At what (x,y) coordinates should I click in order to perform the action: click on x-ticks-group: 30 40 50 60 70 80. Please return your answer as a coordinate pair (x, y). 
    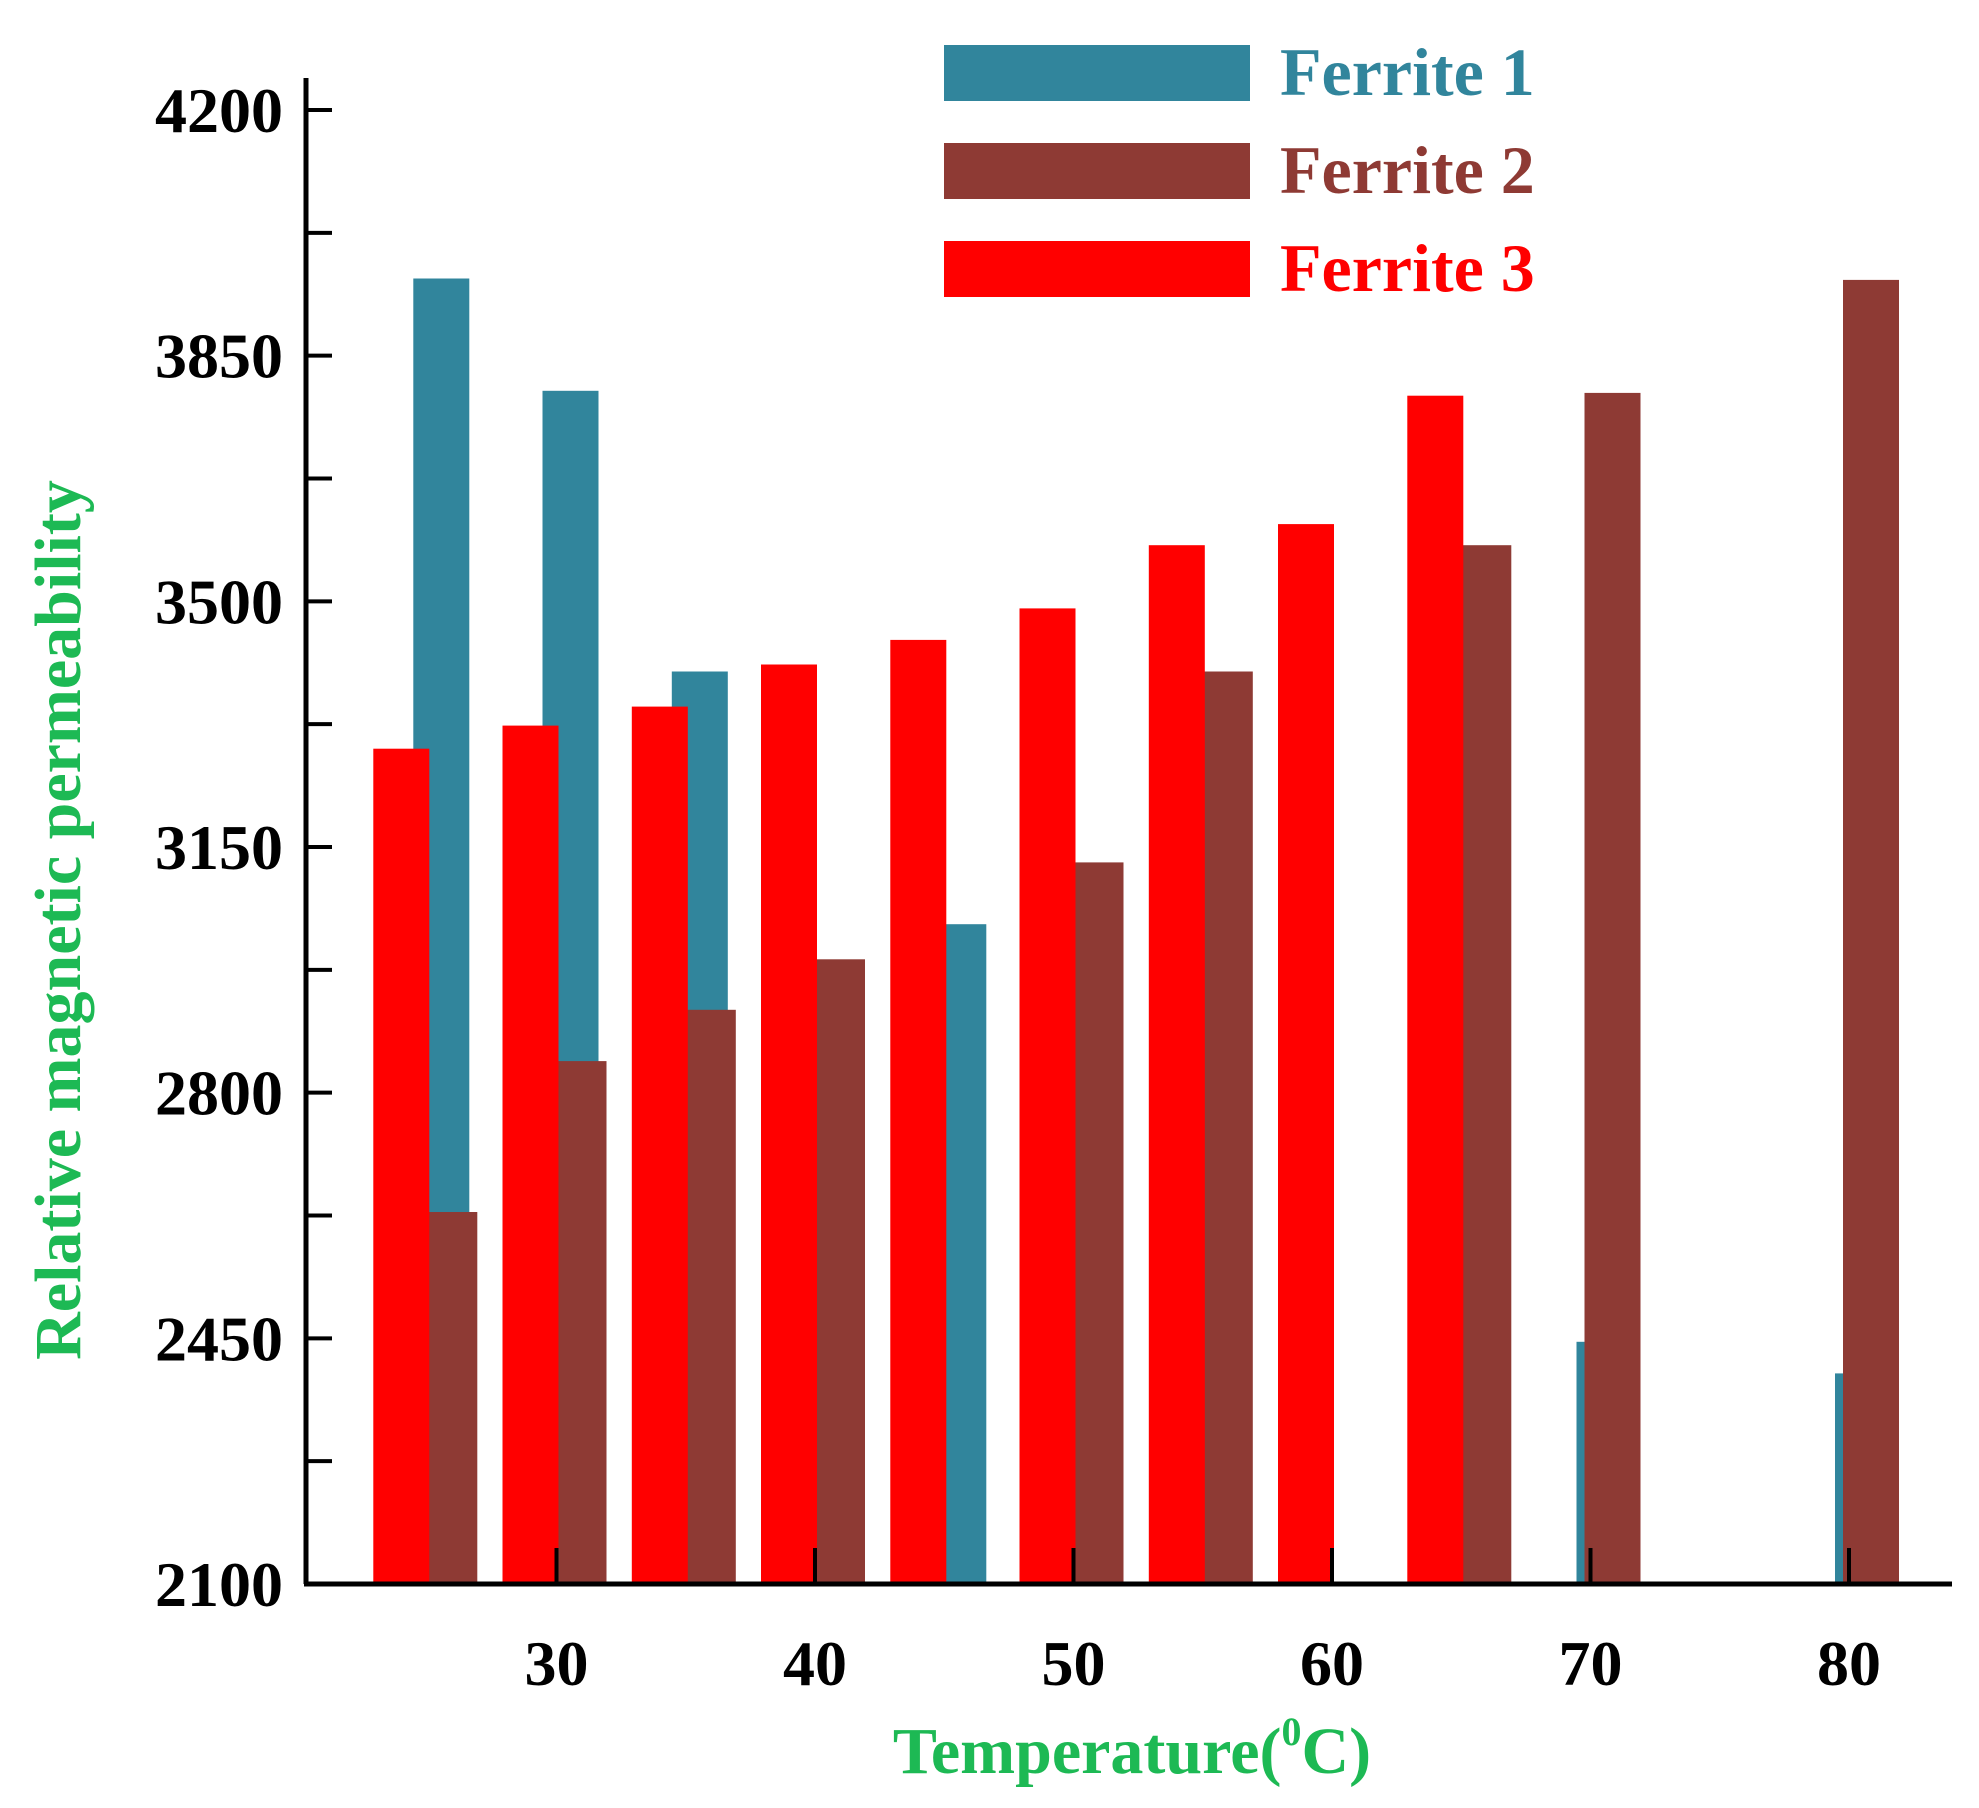
    Looking at the image, I should click on (1203, 1623).